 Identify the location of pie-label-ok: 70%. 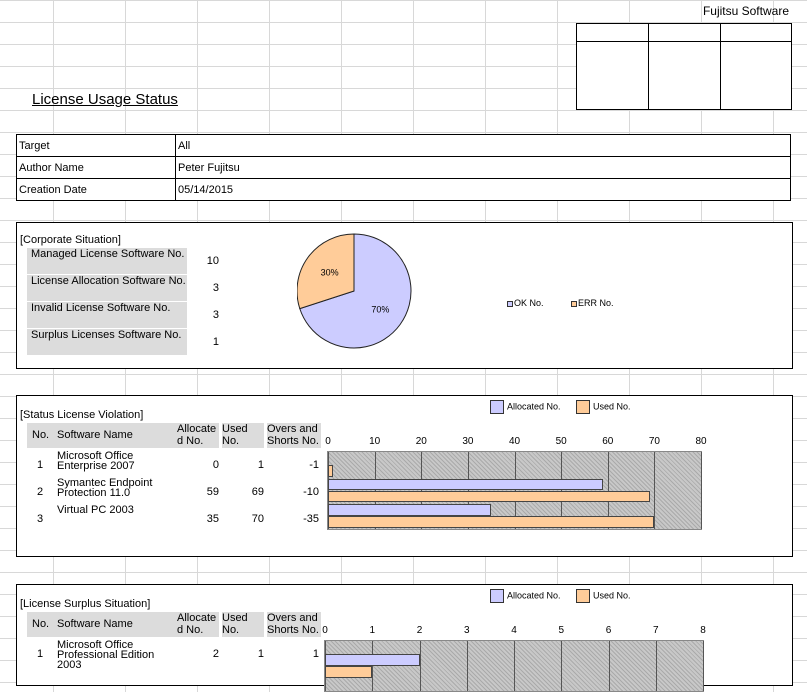
(380, 309).